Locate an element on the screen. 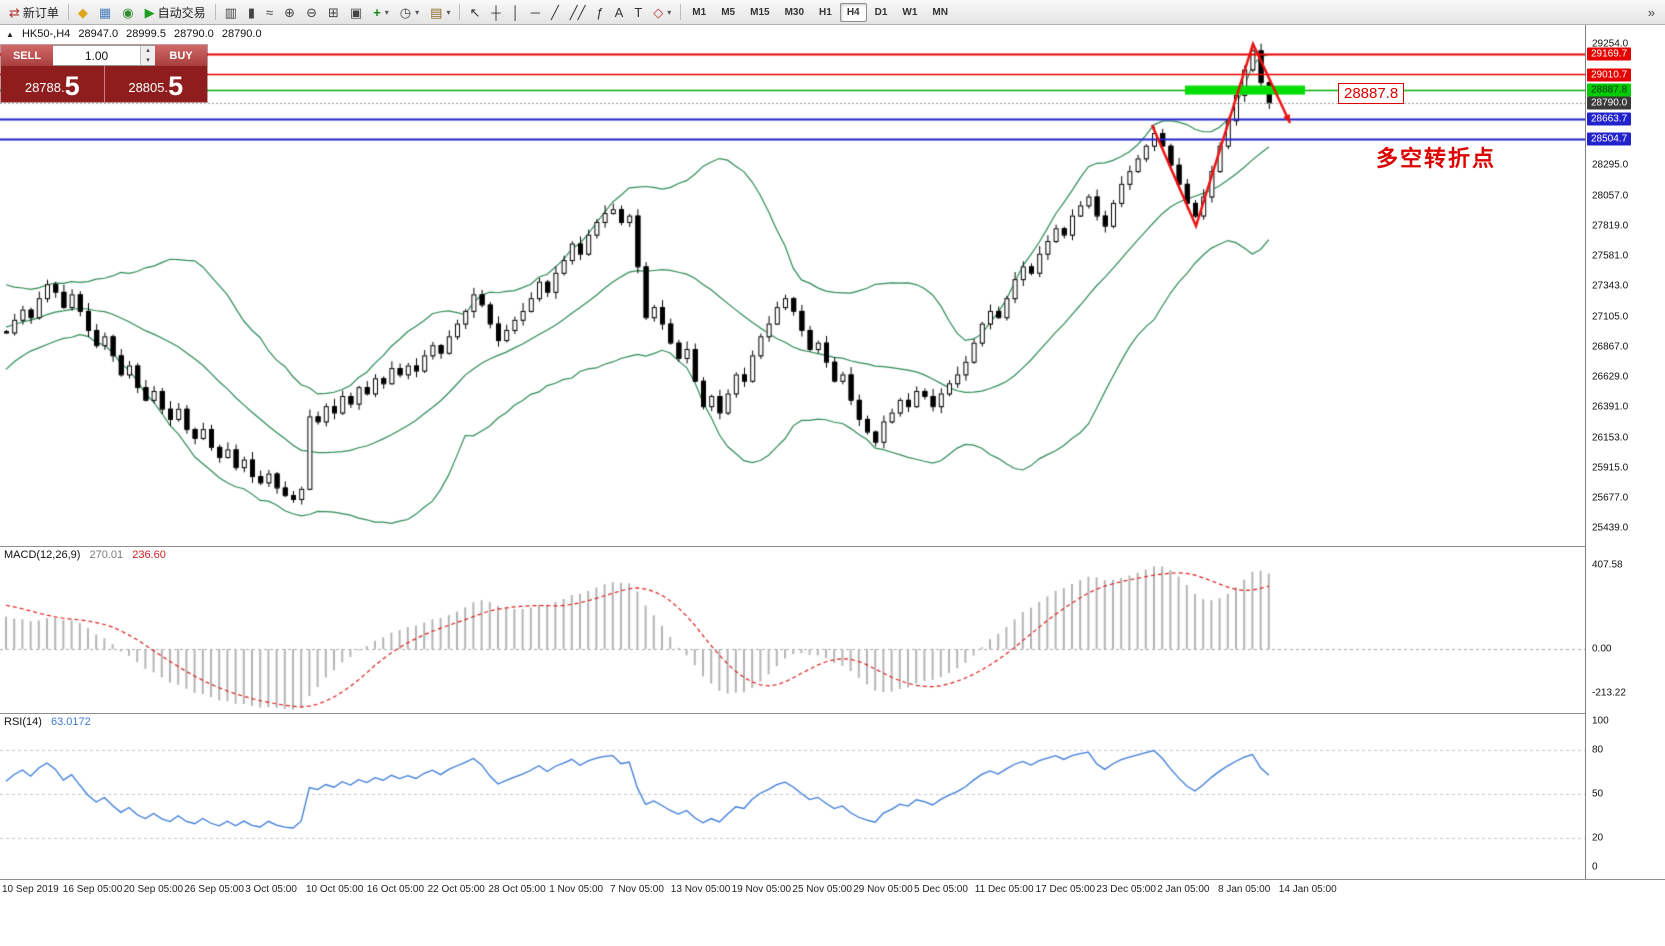  timeframe-m30-button: M30 is located at coordinates (794, 12).